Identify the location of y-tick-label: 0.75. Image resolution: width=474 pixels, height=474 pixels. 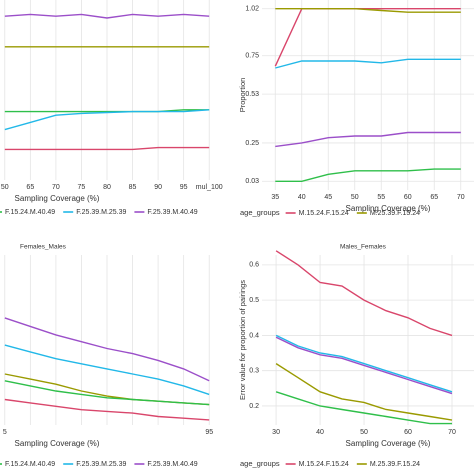
(252, 56).